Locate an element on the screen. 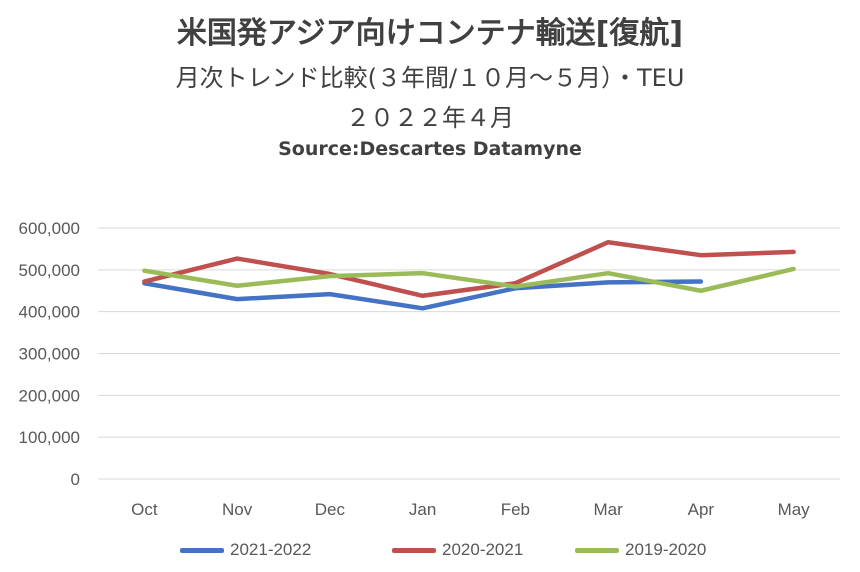 The height and width of the screenshot is (572, 860). y-tick-label: 500,000 is located at coordinates (49, 270).